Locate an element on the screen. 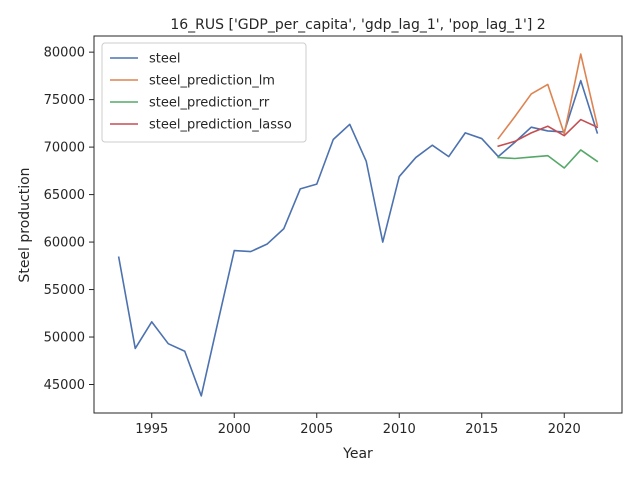  y-tick-label: 65000 is located at coordinates (64, 195).